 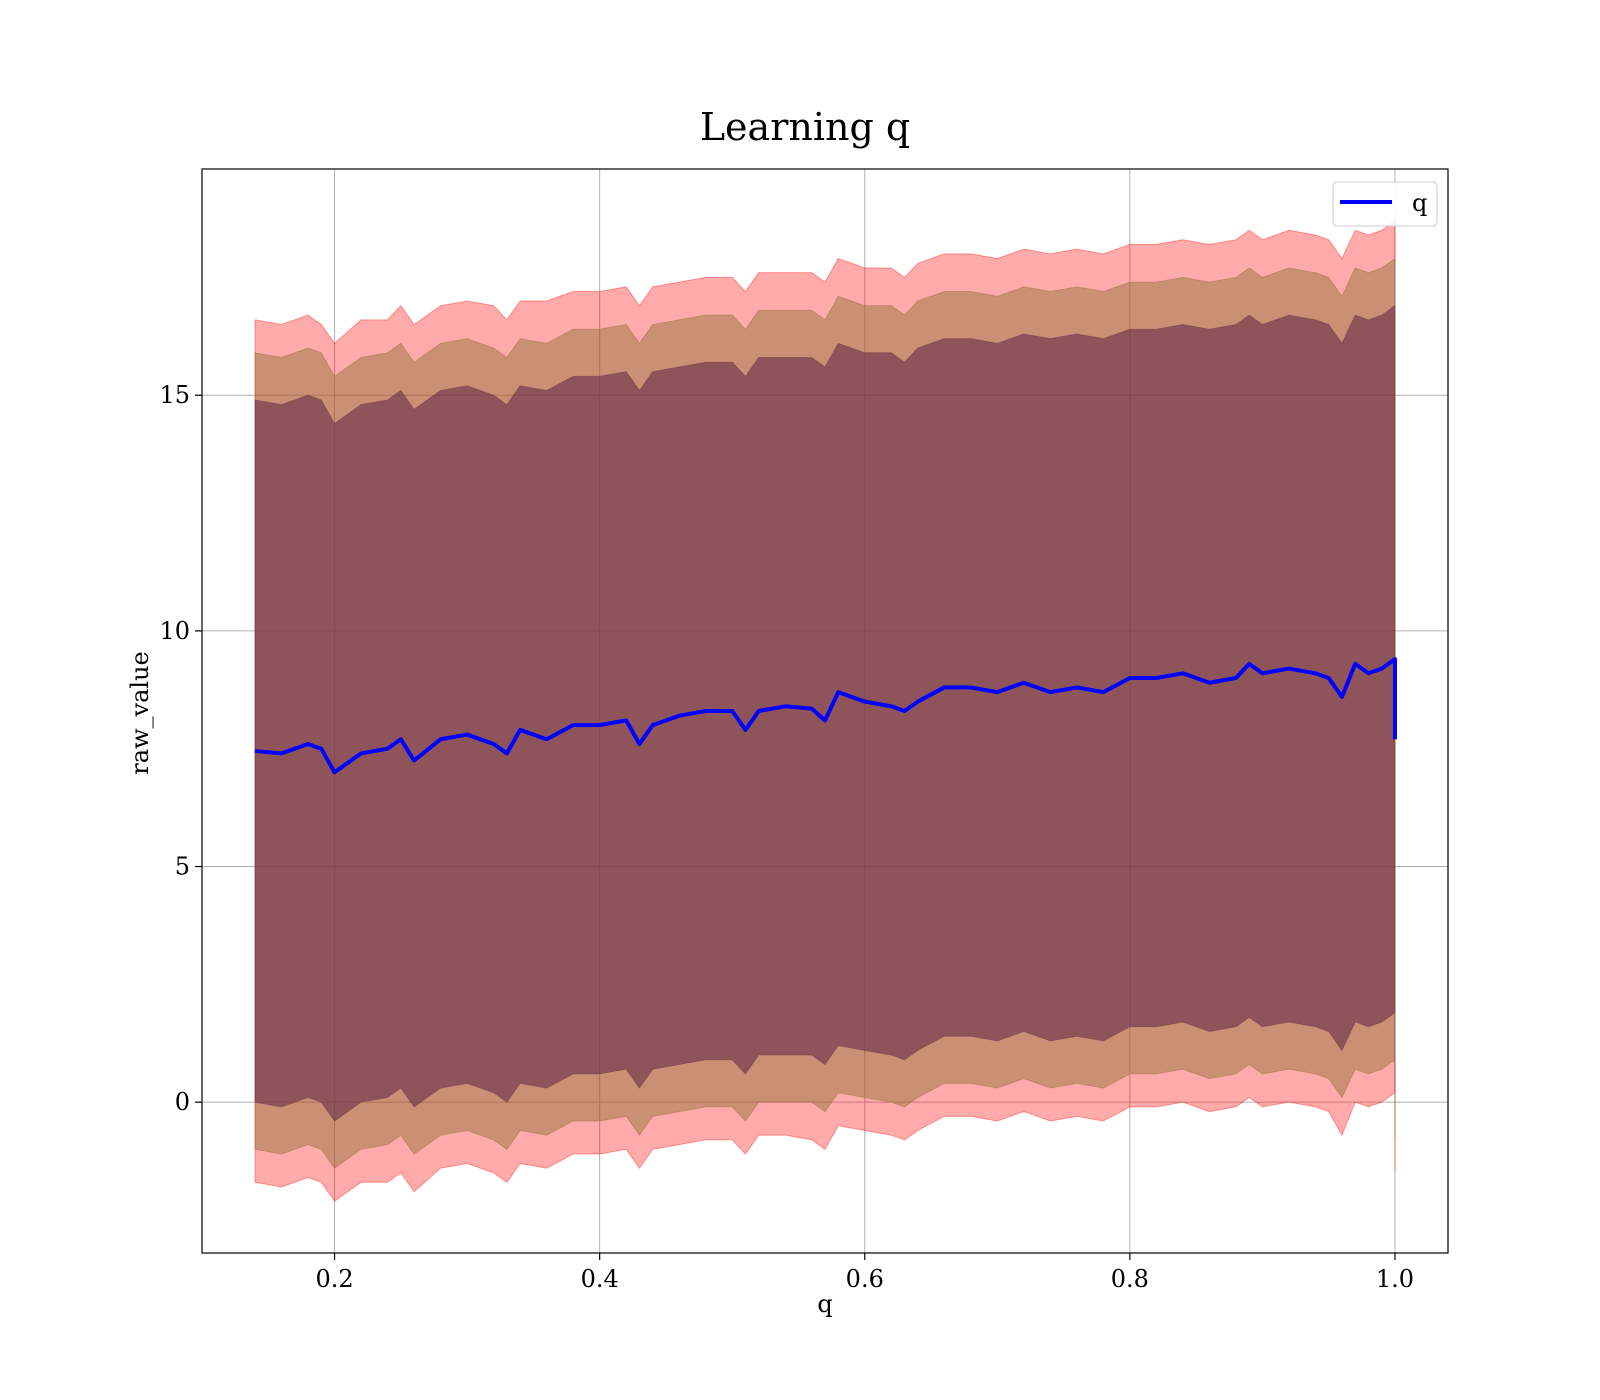 I want to click on x-tick-label: 0.6, so click(x=865, y=1279).